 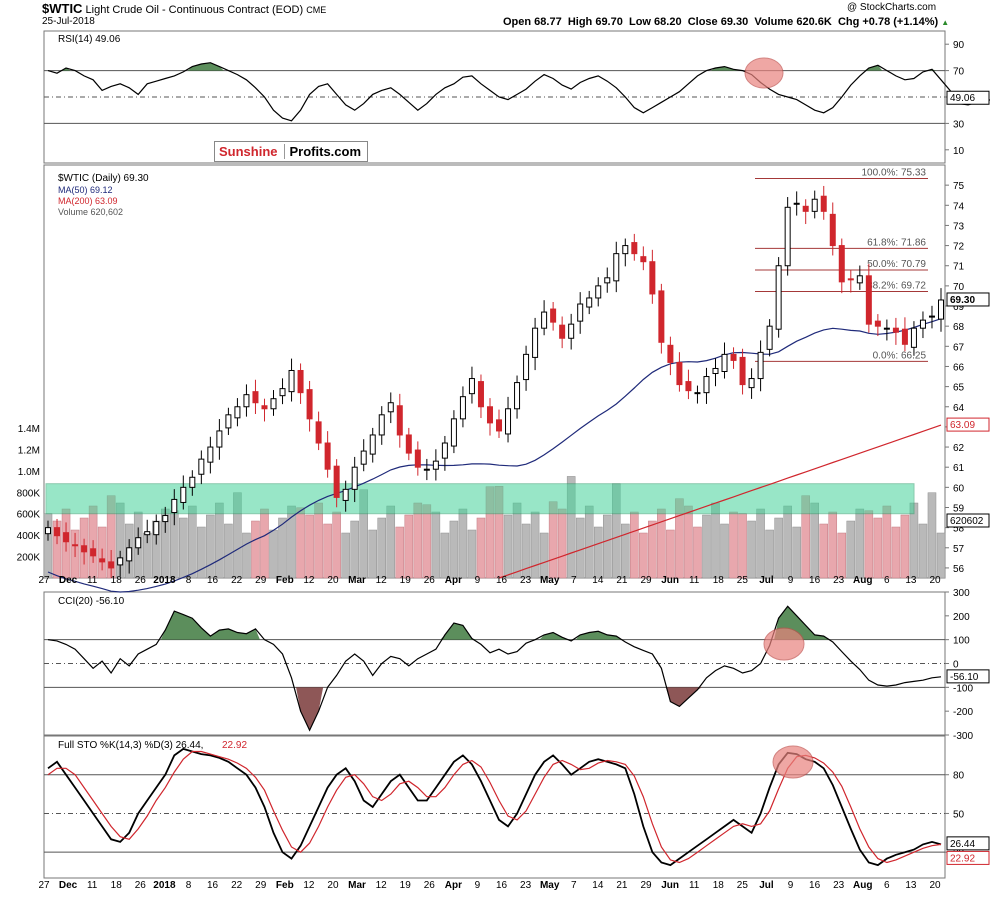 What do you see at coordinates (959, 814) in the screenshot?
I see `sto-tick-label: 50` at bounding box center [959, 814].